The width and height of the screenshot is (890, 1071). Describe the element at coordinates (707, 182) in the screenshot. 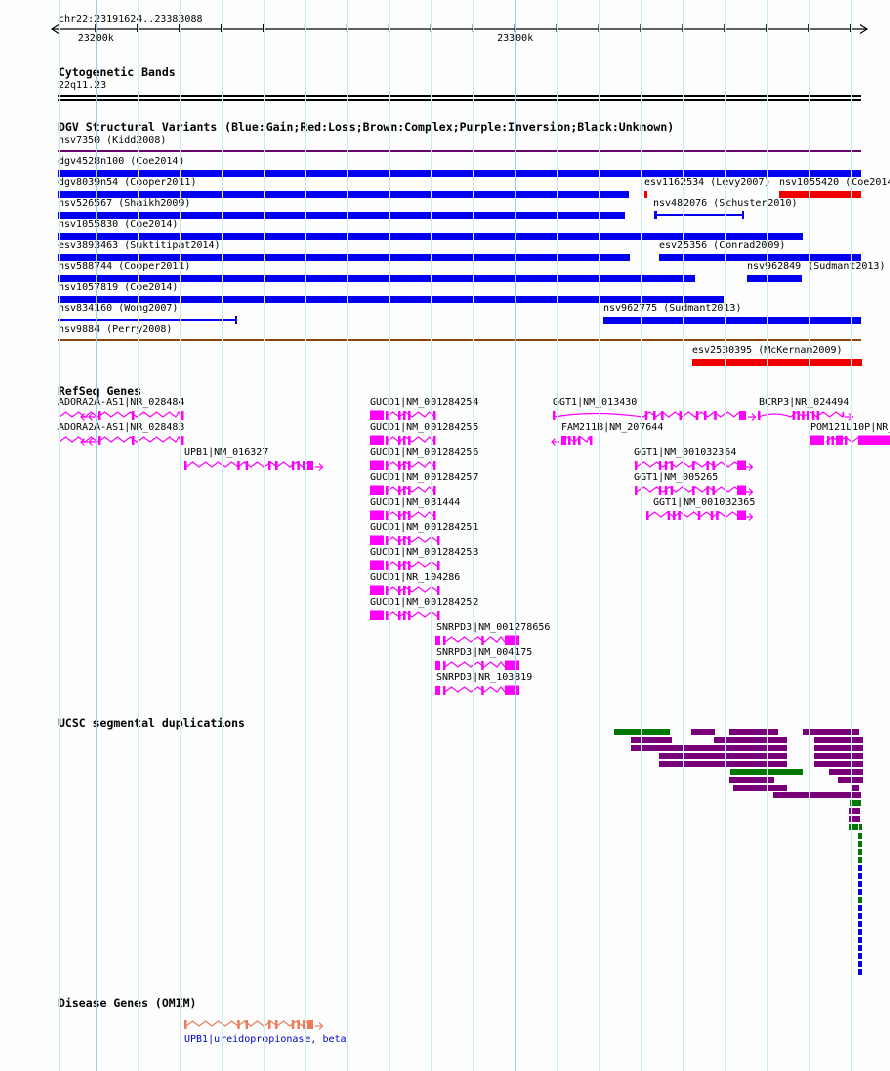

I see `variant-label: esv1162534 (Levy2007)` at that location.